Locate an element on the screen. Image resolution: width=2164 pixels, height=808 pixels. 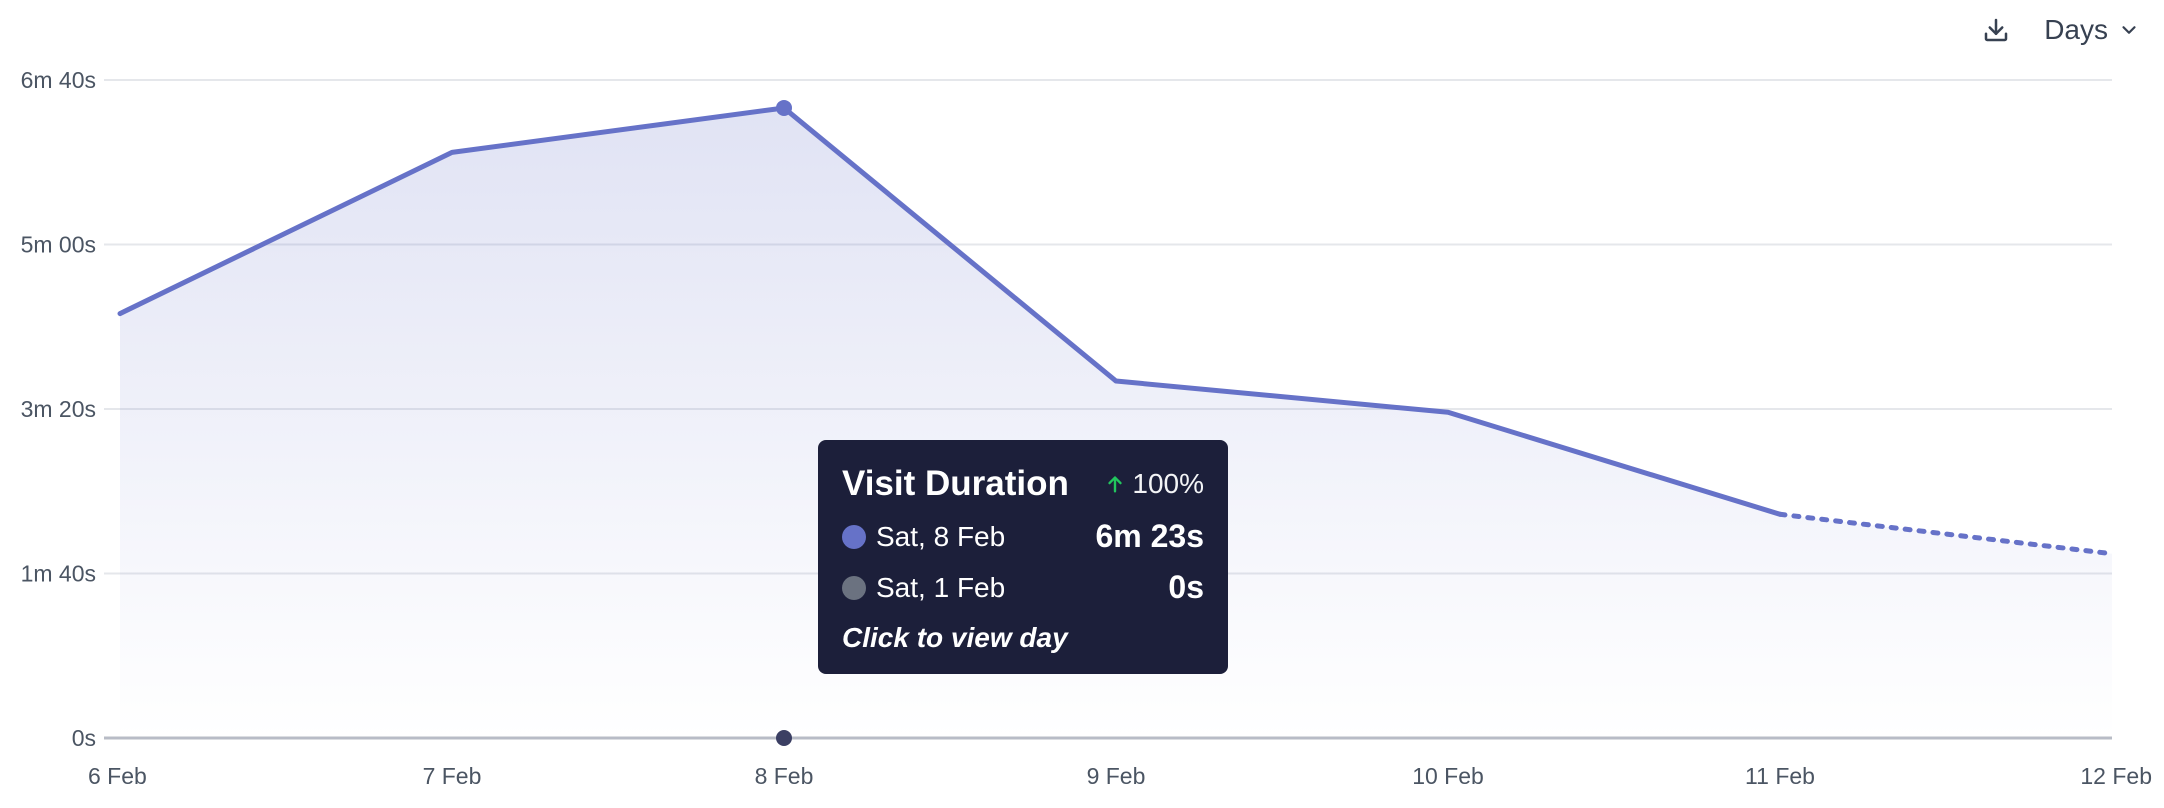
x-tick-label: 10 Feb is located at coordinates (1448, 776).